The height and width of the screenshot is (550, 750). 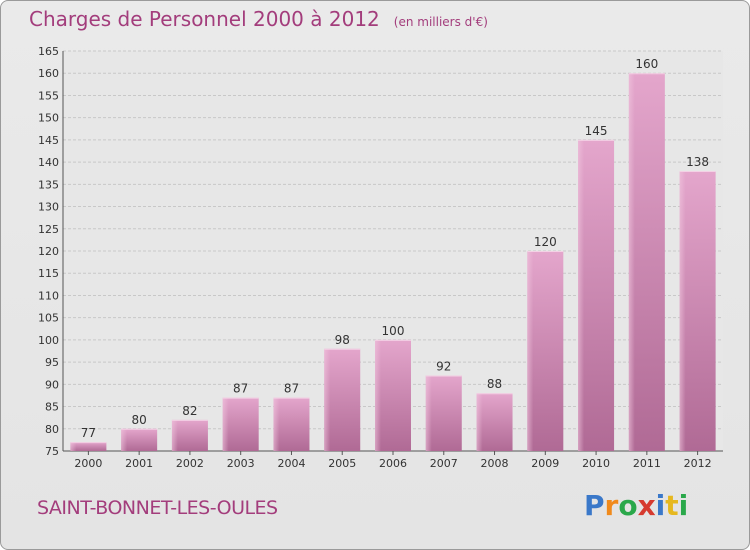 I want to click on y-tick-label: 100, so click(x=48, y=340).